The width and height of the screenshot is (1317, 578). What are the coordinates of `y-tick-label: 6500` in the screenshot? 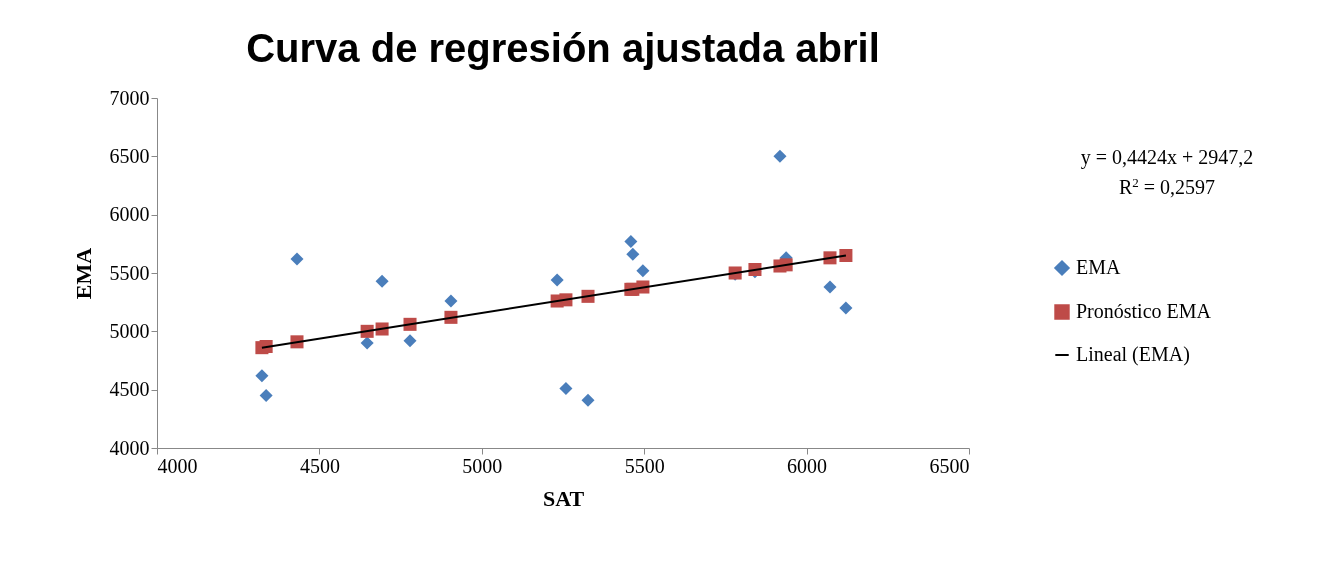 It's located at (129, 155).